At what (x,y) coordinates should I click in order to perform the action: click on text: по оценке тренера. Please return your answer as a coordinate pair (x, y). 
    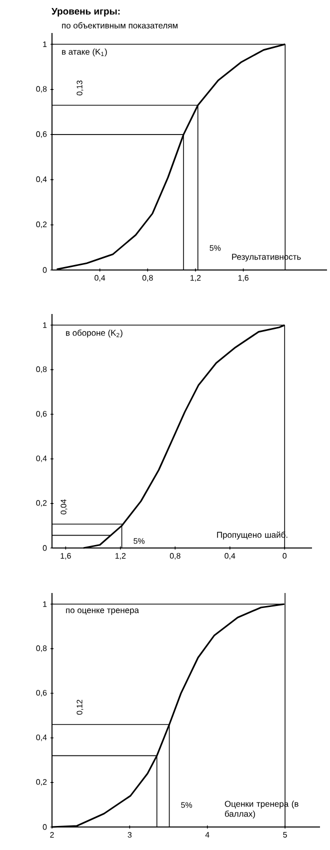
    Looking at the image, I should click on (102, 611).